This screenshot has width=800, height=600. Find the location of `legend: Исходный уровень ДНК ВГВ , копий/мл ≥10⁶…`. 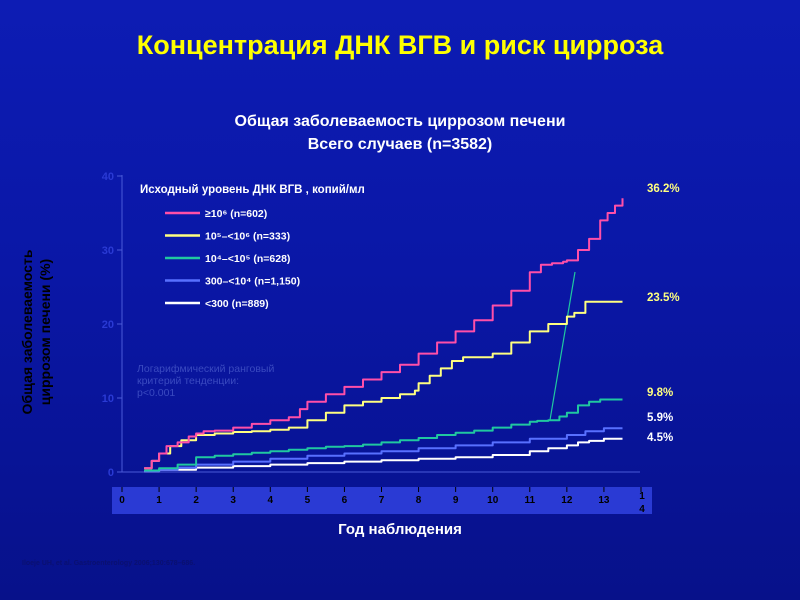

legend: Исходный уровень ДНК ВГВ , копий/мл ≥10⁶… is located at coordinates (252, 247).